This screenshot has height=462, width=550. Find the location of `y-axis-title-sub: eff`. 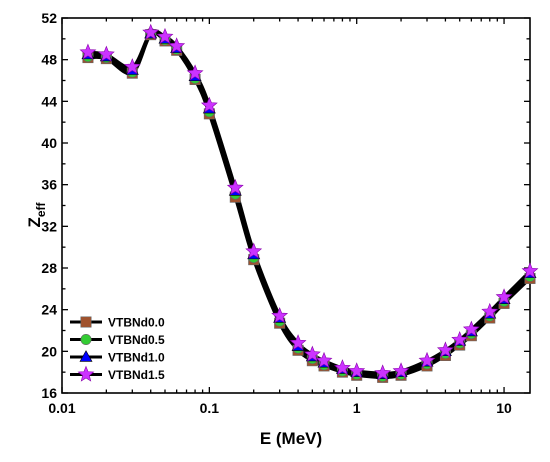

y-axis-title-sub: eff is located at coordinates (41, 209).